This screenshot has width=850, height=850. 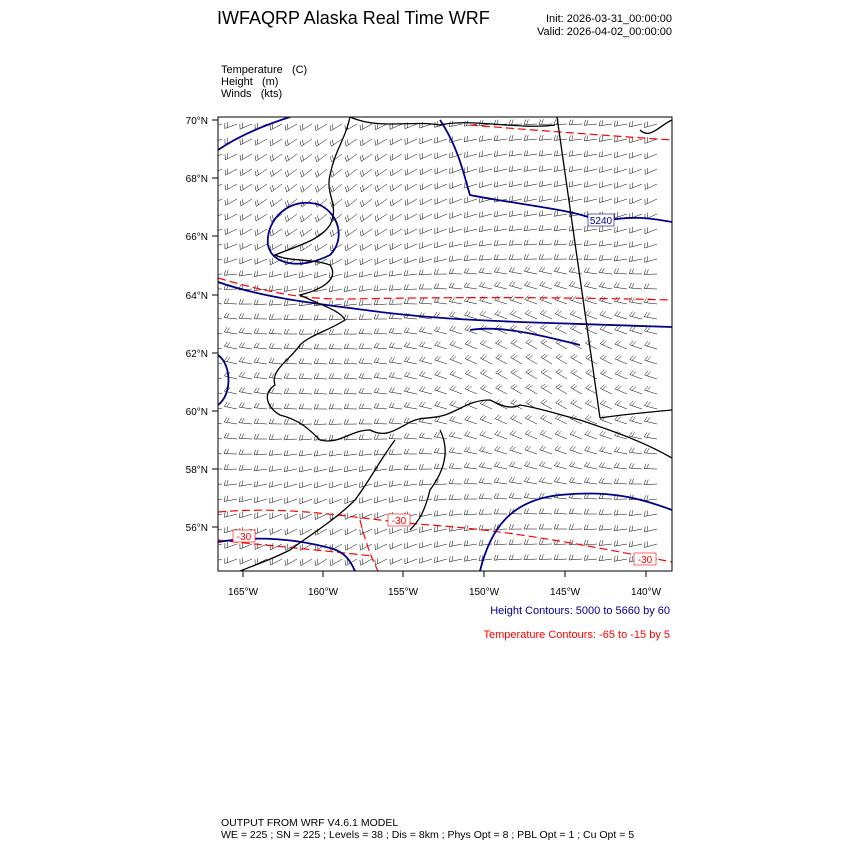 I want to click on lat-label: 64°N, so click(x=197, y=296).